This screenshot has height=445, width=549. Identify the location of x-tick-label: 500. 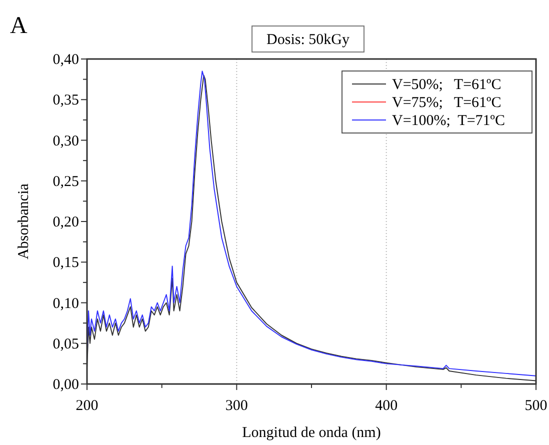
(536, 406).